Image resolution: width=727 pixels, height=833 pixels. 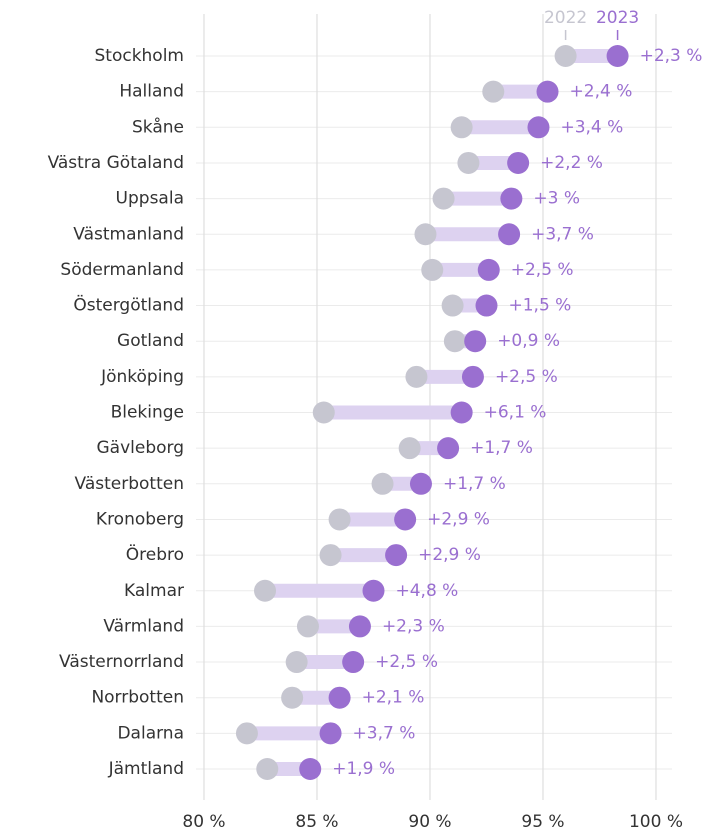 I want to click on difference-label: +3 %, so click(x=556, y=199).